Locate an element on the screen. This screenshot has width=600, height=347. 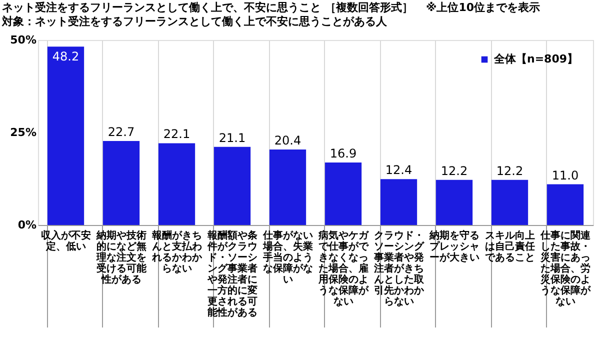
text: ※上位10位までを表示 is located at coordinates (483, 7).